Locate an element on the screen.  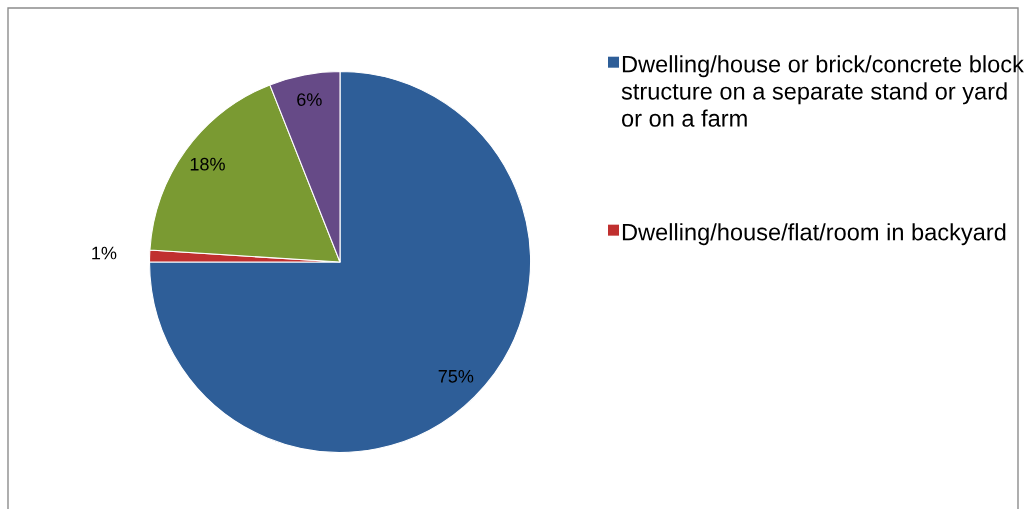
data-label: 1% is located at coordinates (104, 253).